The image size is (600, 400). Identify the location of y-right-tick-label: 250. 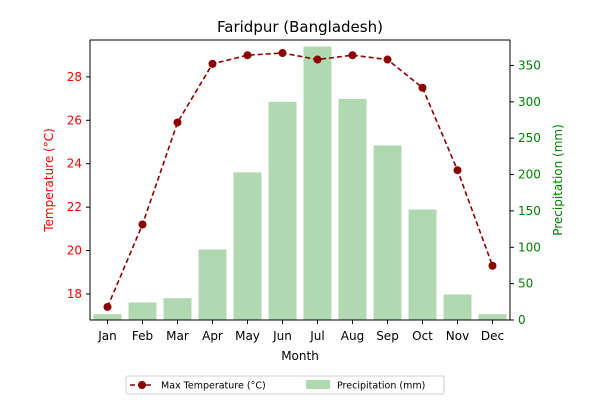
(529, 138).